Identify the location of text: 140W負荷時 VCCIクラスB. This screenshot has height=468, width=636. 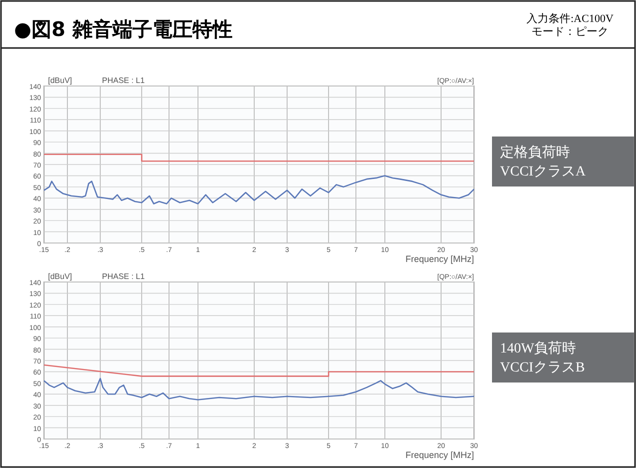
(542, 358).